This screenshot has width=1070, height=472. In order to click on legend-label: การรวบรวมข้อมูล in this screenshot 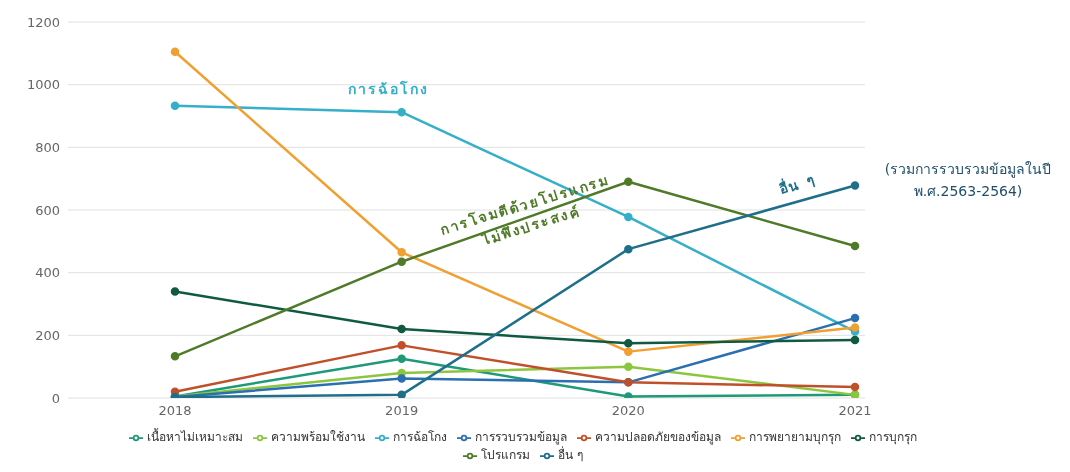, I will do `click(521, 437)`.